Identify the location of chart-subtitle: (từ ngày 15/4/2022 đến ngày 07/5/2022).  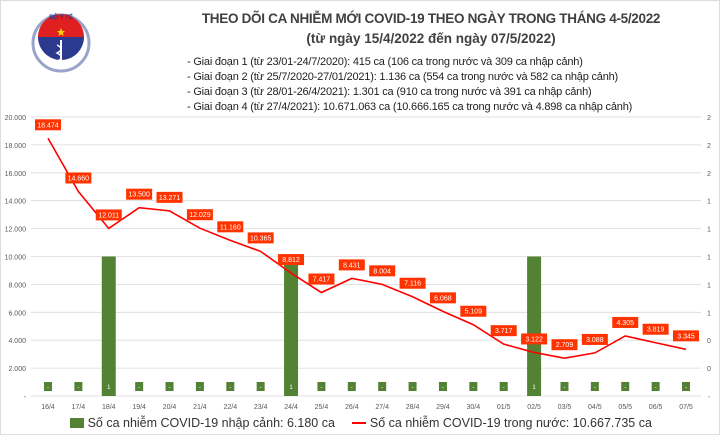
(431, 38).